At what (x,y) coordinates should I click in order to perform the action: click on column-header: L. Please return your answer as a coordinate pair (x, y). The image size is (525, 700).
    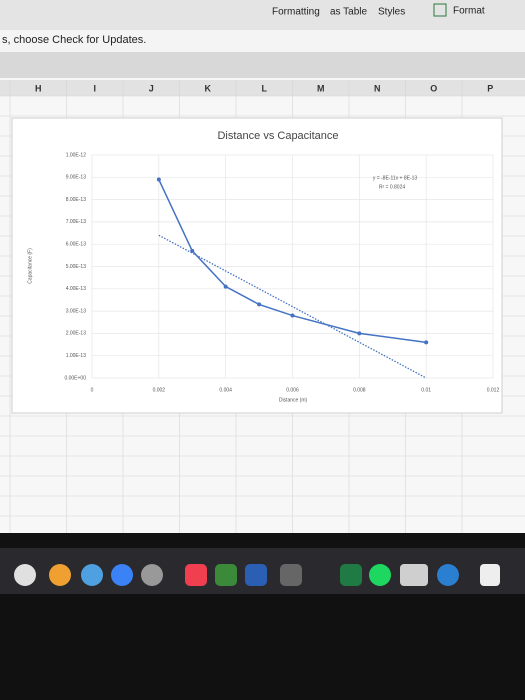
    Looking at the image, I should click on (265, 88).